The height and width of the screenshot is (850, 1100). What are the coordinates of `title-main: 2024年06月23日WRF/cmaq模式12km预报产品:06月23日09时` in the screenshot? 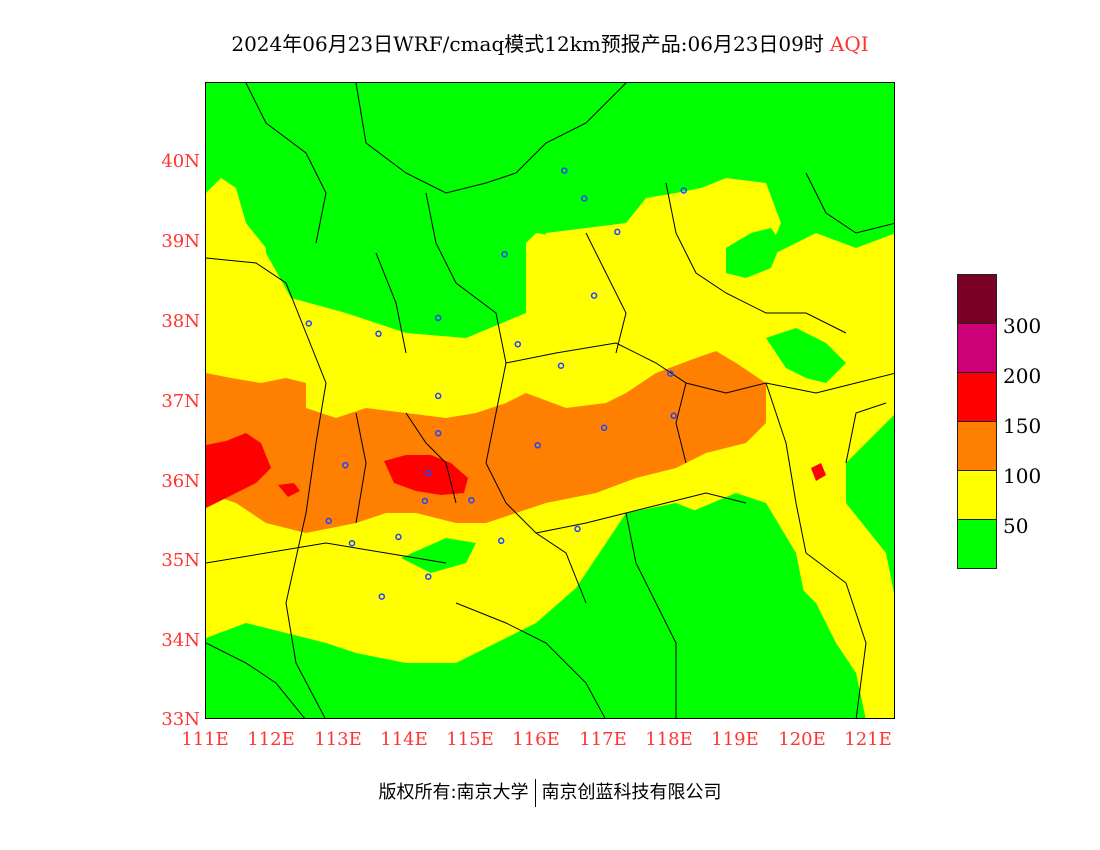 It's located at (527, 44).